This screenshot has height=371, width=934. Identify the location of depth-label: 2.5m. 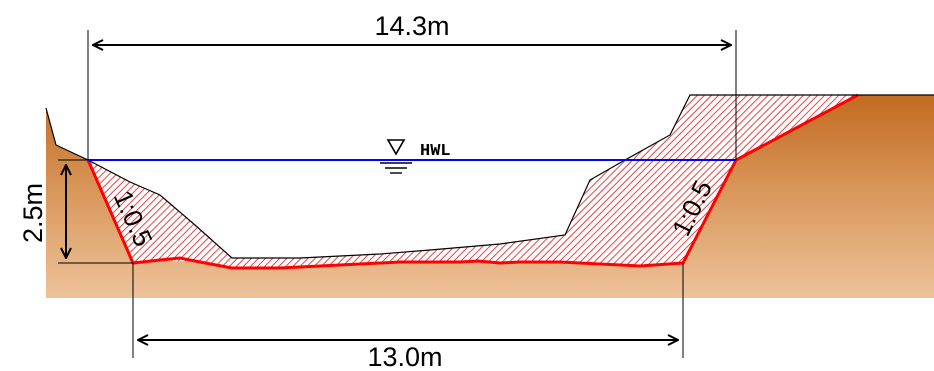
(33, 213).